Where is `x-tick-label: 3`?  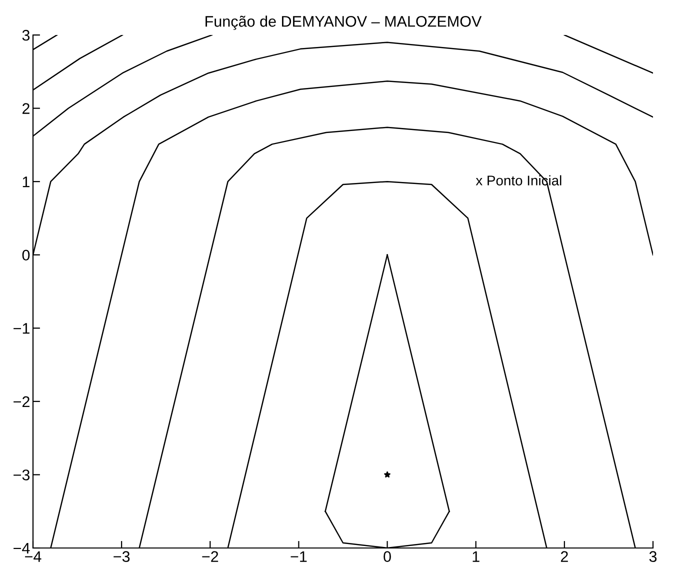
x-tick-label: 3 is located at coordinates (653, 556).